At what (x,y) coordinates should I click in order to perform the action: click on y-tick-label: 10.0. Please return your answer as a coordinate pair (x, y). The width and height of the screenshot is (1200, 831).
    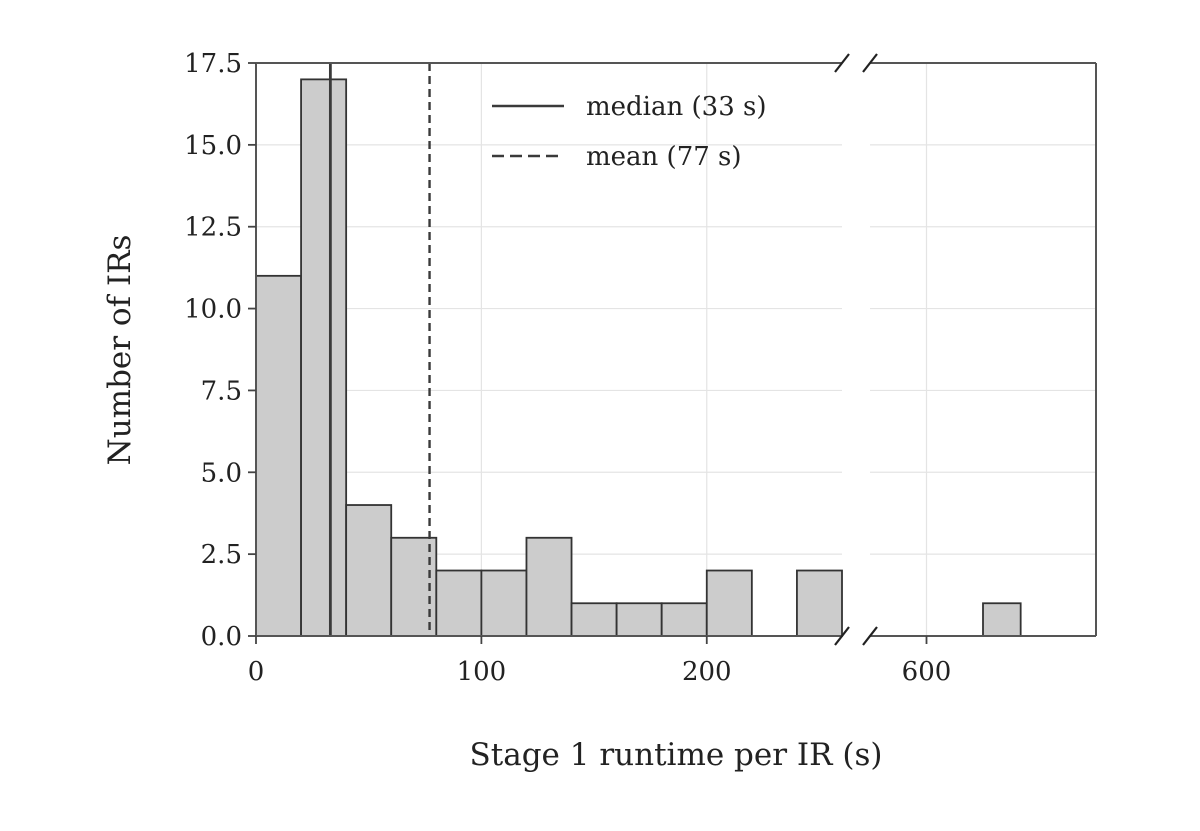
    Looking at the image, I should click on (213, 310).